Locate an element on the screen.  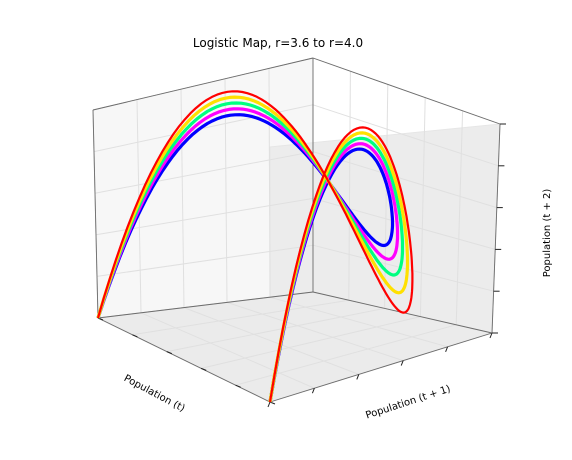
y-axis-line is located at coordinates (381, 367).